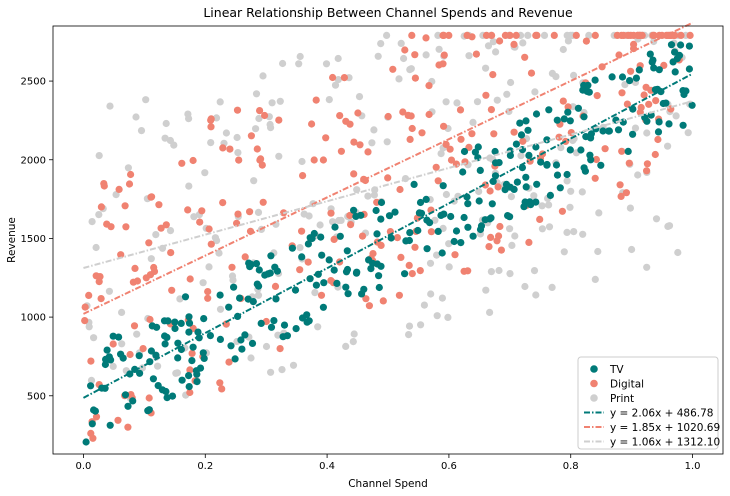 This screenshot has height=496, width=730. What do you see at coordinates (33, 160) in the screenshot?
I see `y-tick-label: 2000` at bounding box center [33, 160].